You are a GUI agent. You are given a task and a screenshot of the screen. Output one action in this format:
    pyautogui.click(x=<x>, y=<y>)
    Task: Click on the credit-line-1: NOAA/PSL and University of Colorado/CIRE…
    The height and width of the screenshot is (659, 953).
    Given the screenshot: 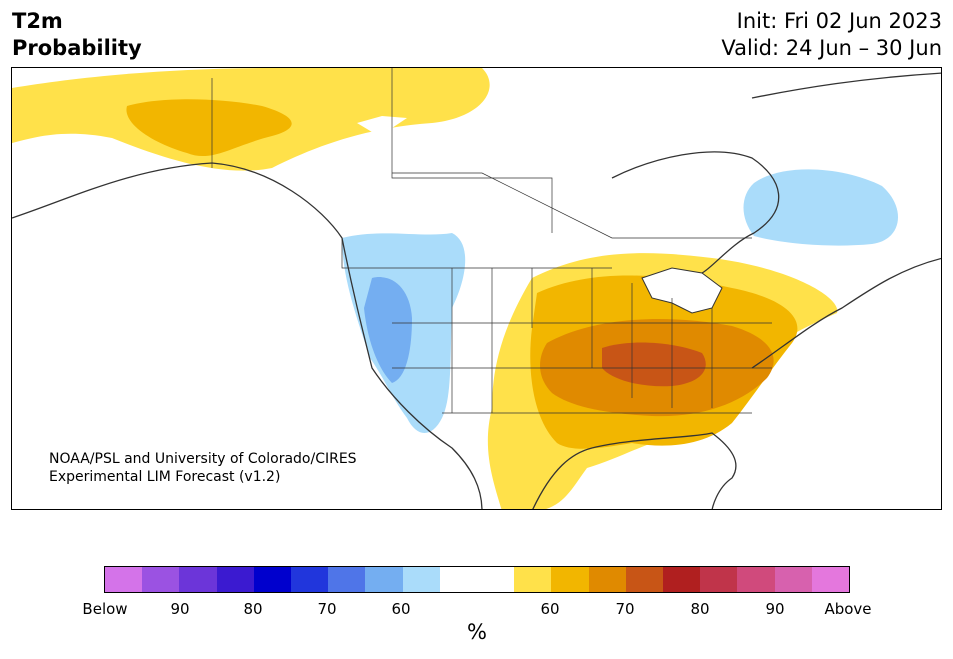 What is the action you would take?
    pyautogui.click(x=203, y=459)
    